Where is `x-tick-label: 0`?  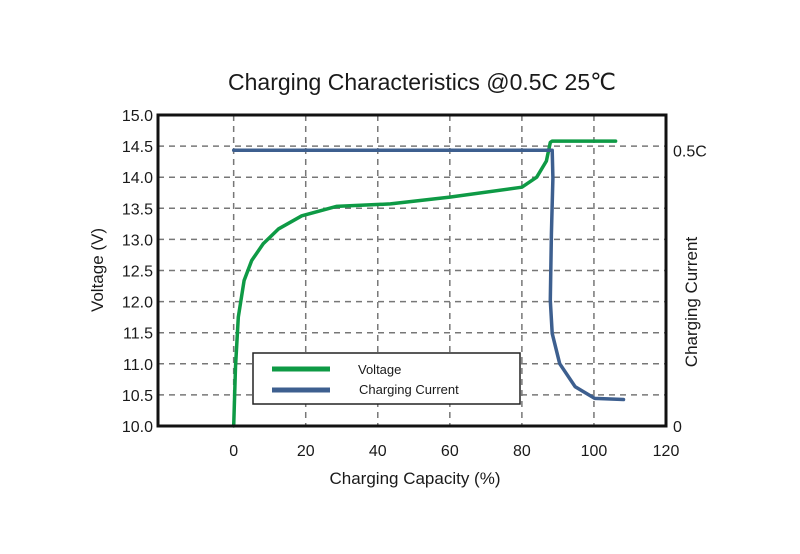 x-tick-label: 0 is located at coordinates (233, 451).